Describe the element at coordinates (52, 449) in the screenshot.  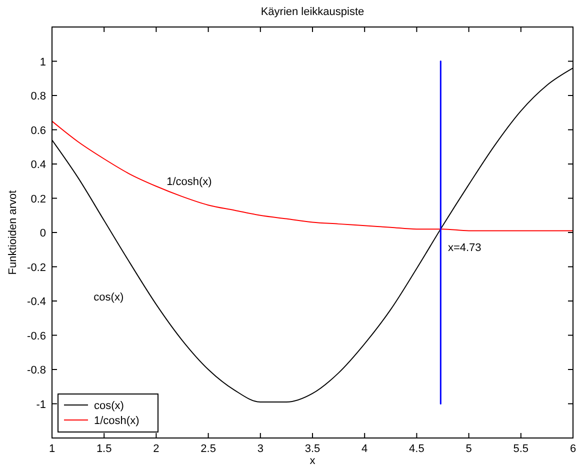
I see `x-tick-label: 1` at that location.